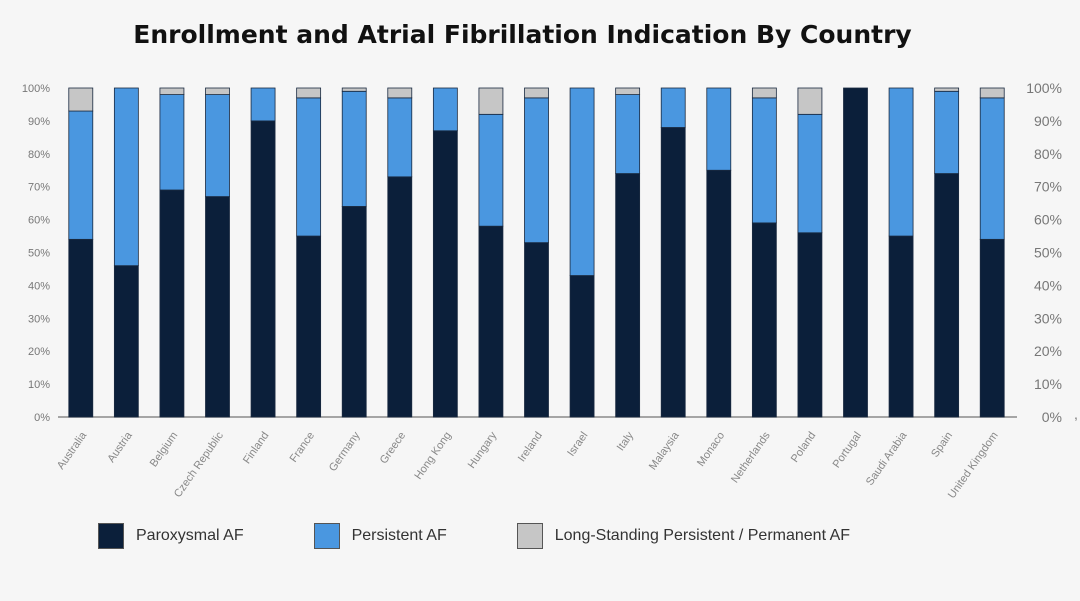 The image size is (1080, 601). What do you see at coordinates (39, 352) in the screenshot?
I see `y-tick-left: 20%` at bounding box center [39, 352].